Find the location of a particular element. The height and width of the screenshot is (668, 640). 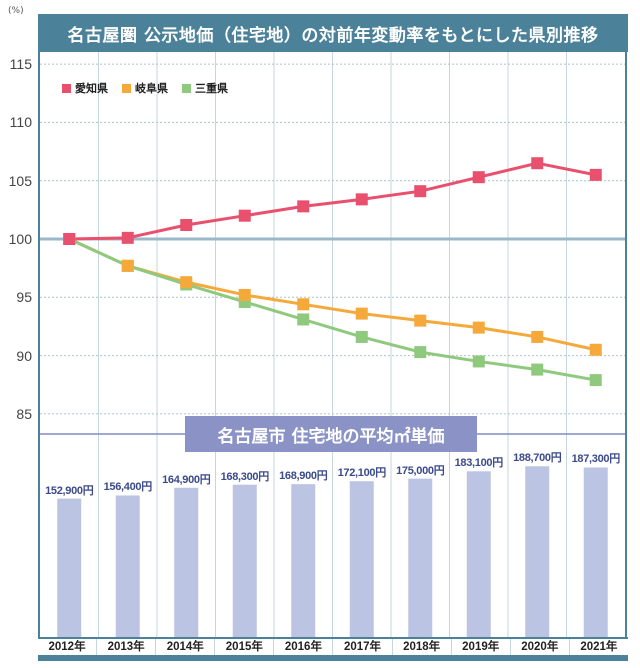

x-tick-label: 2021年 is located at coordinates (599, 647).